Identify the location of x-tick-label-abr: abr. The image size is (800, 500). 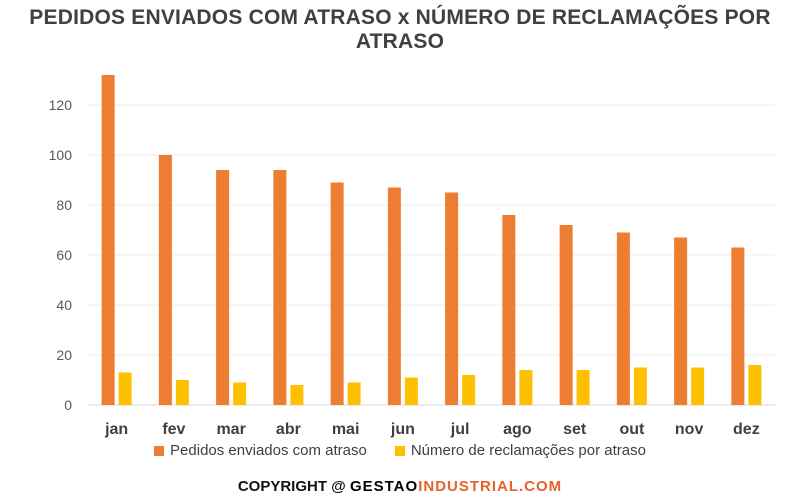
(288, 429).